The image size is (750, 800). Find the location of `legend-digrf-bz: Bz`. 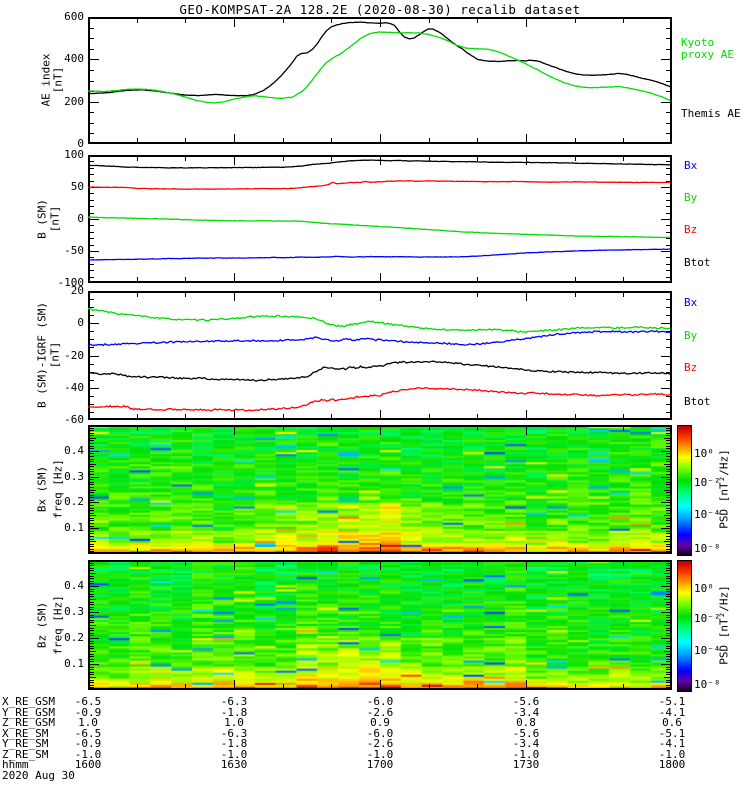

legend-digrf-bz: Bz is located at coordinates (691, 367).